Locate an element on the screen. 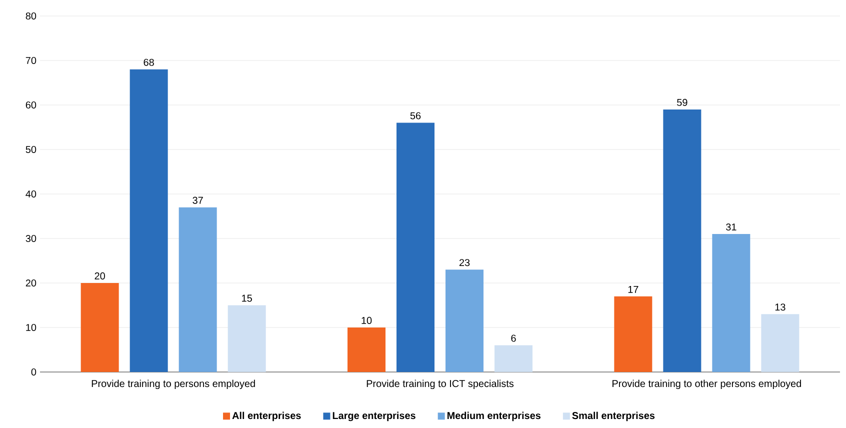 This screenshot has height=428, width=846. y-tick-label: 20 is located at coordinates (31, 283).